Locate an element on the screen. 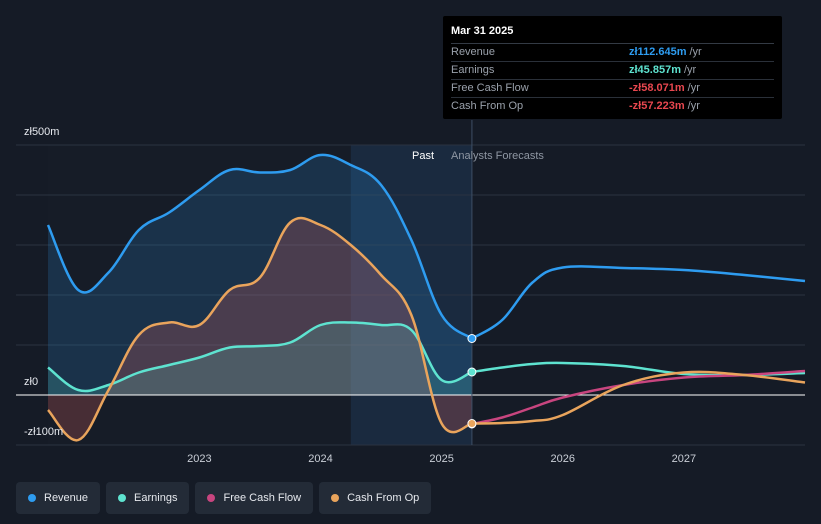  forecast-label: Analysts Forecasts is located at coordinates (497, 156).